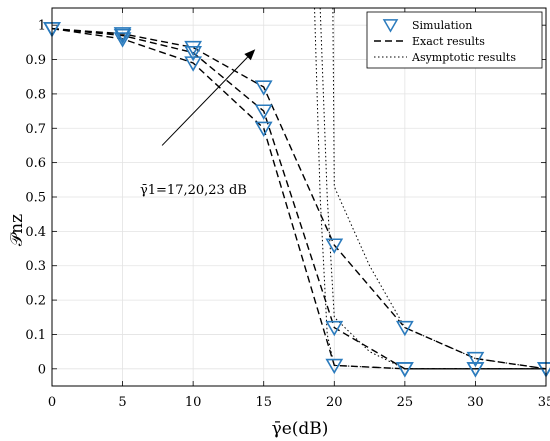 Image resolution: width=550 pixels, height=441 pixels. Describe the element at coordinates (35, 94) in the screenshot. I see `y-tick-label-8: 0.8` at that location.